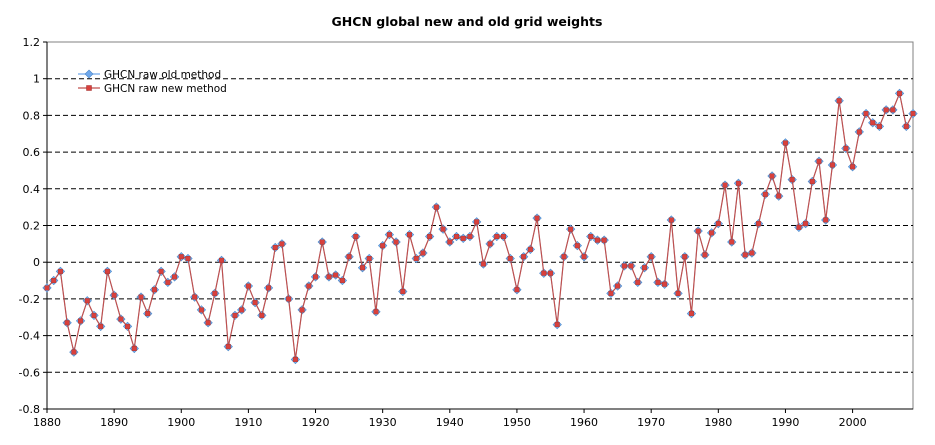 The image size is (935, 445). Describe the element at coordinates (29, 336) in the screenshot. I see `y-tick-label: -0.4` at that location.